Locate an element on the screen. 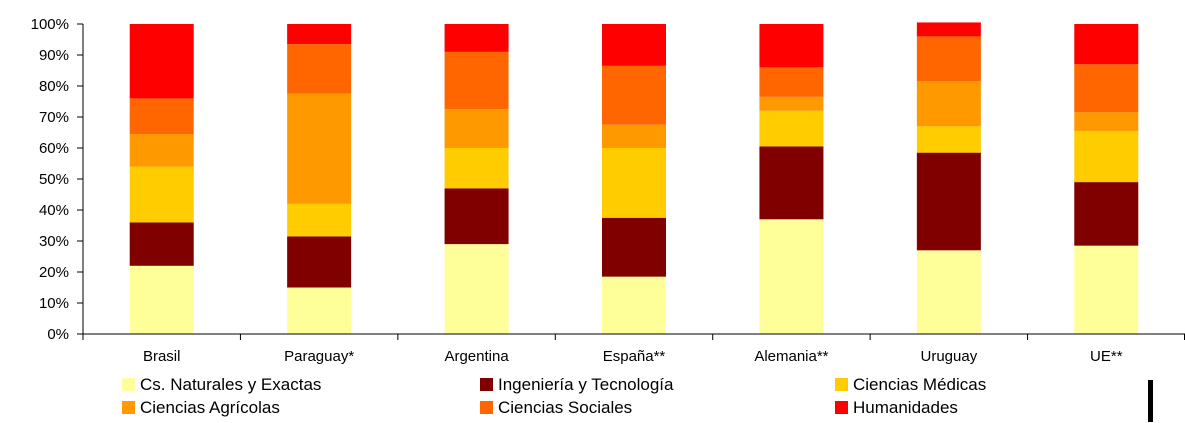 This screenshot has width=1185, height=423. legend-label: Humanidades is located at coordinates (905, 407).